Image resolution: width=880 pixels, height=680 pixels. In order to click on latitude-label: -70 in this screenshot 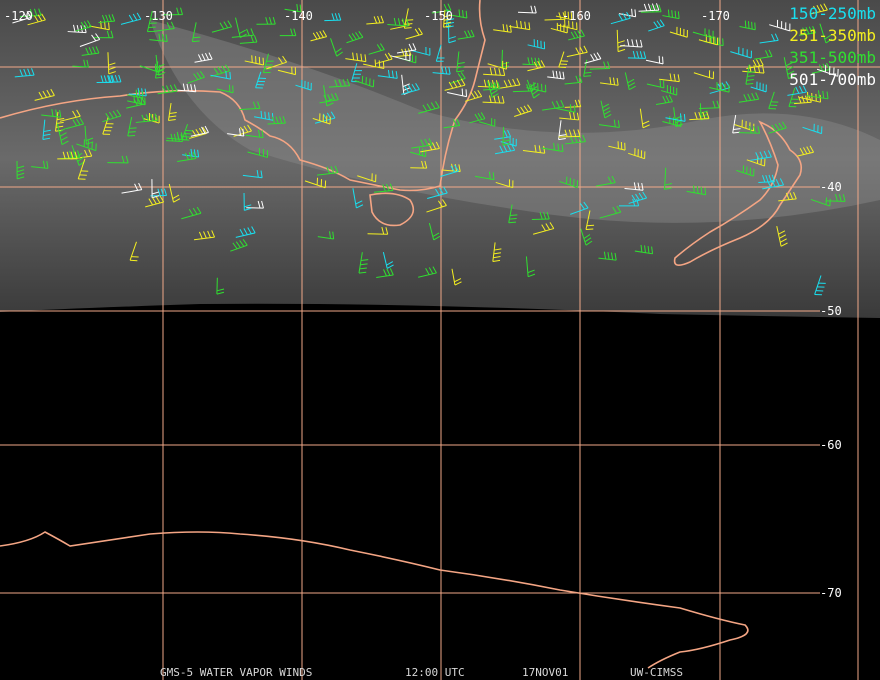, I will do `click(831, 593)`.